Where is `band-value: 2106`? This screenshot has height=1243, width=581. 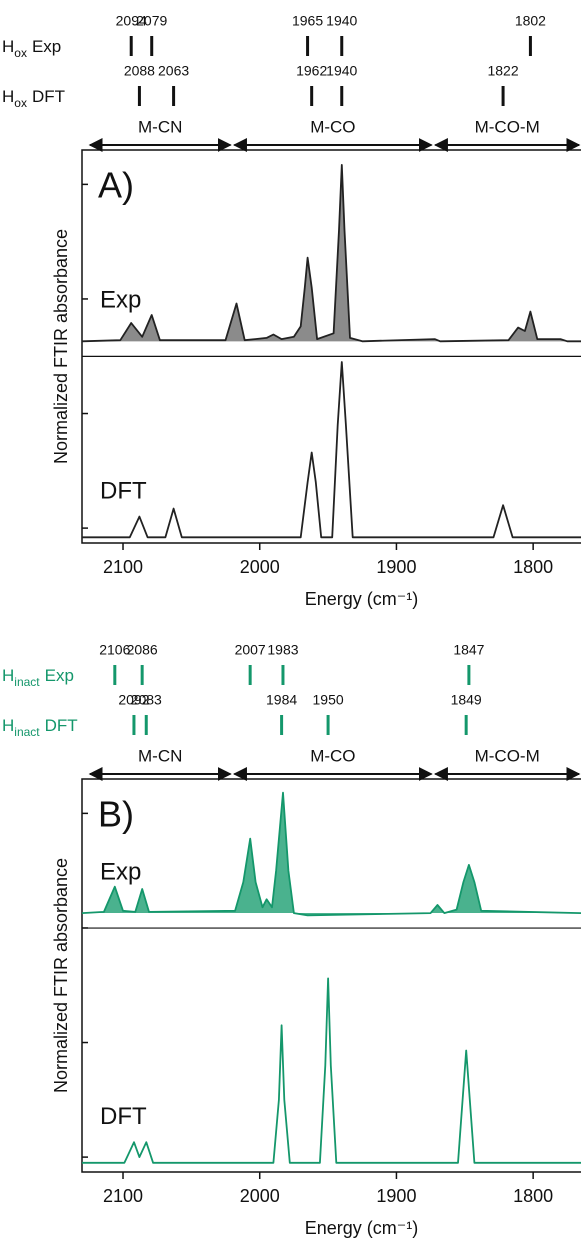 band-value: 2106 is located at coordinates (114, 650).